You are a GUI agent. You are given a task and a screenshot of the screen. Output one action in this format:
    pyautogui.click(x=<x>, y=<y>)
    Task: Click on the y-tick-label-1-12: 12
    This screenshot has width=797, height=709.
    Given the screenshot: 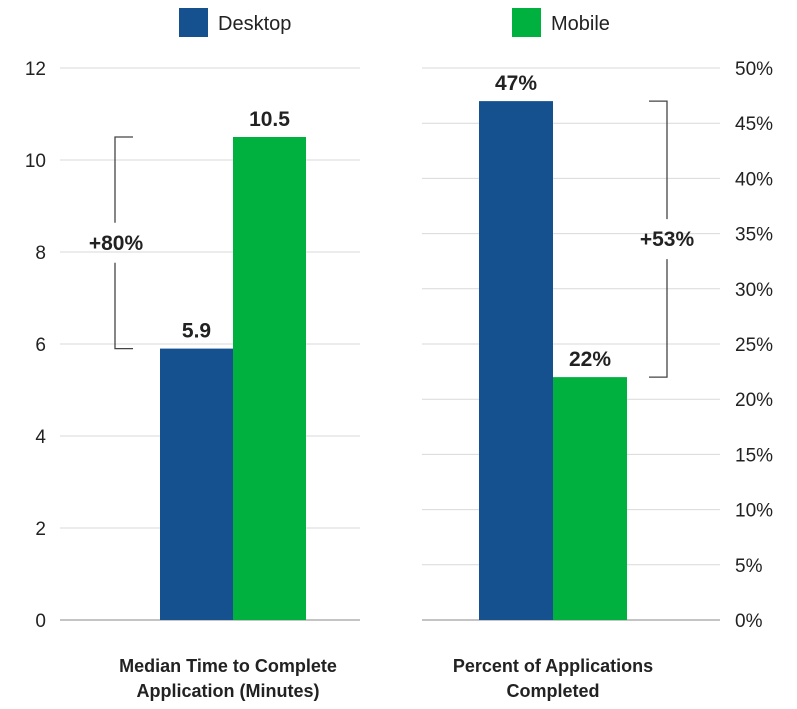 What is the action you would take?
    pyautogui.click(x=35, y=69)
    